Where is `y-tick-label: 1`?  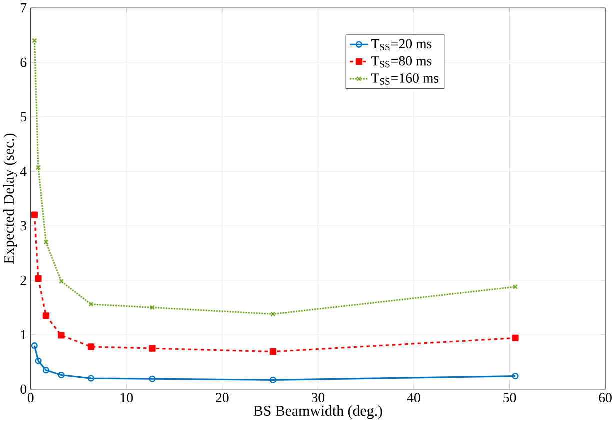
y-tick-label: 1 is located at coordinates (23, 335).